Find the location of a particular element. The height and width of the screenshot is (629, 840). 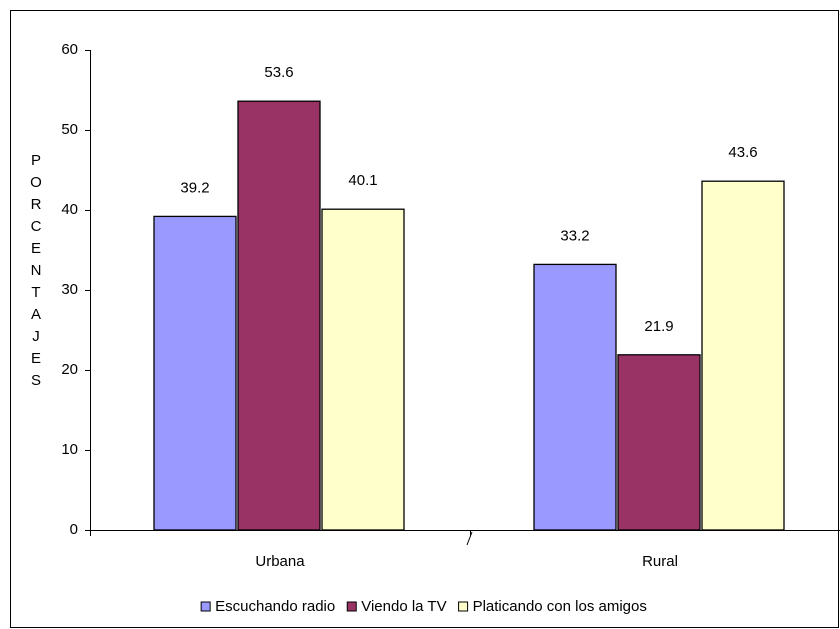

legend-label: Escuchando radio is located at coordinates (275, 606).